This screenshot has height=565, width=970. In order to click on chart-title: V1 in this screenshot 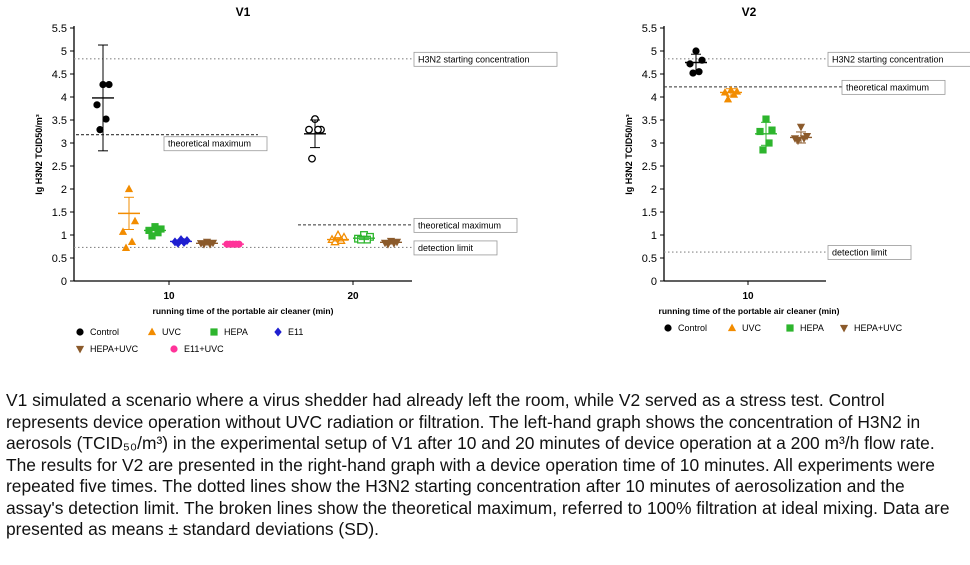, I will do `click(243, 12)`.